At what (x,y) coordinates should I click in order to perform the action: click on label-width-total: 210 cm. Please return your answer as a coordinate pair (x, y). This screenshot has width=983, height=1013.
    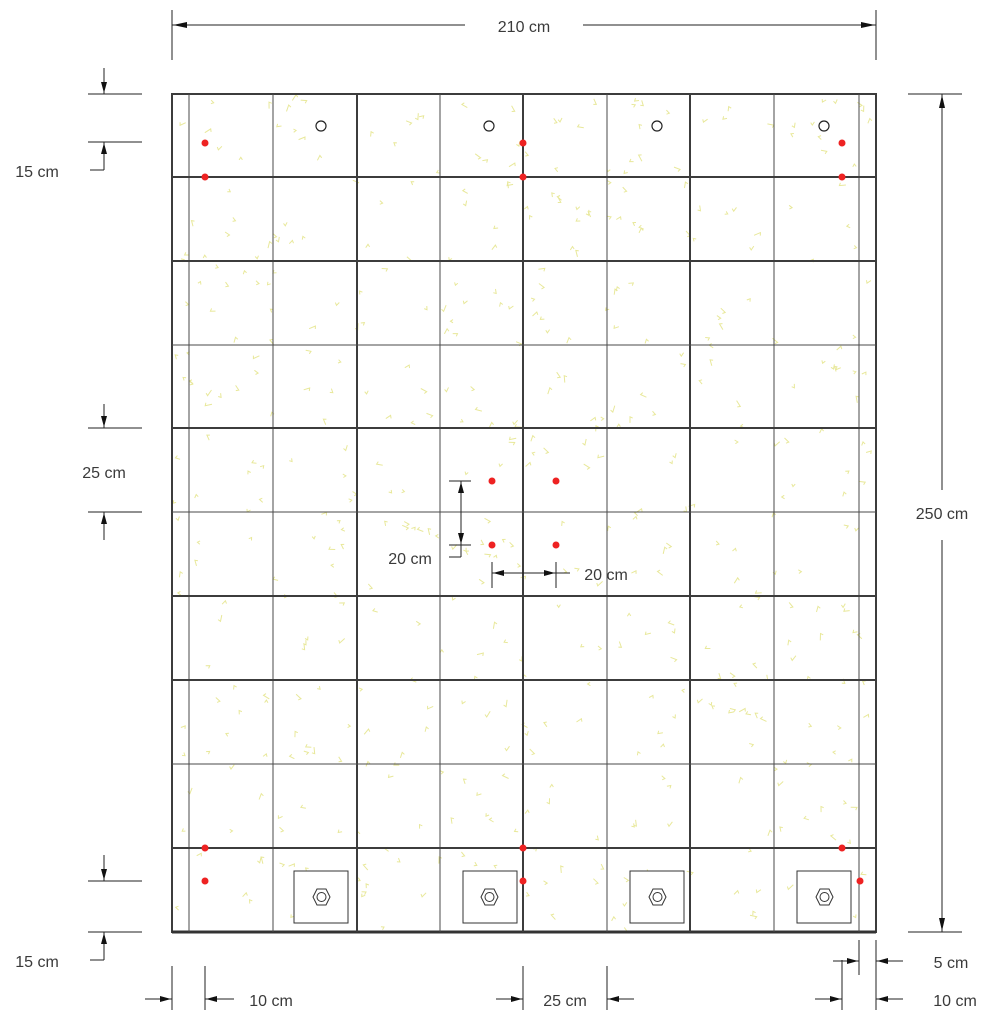
    Looking at the image, I should click on (524, 27).